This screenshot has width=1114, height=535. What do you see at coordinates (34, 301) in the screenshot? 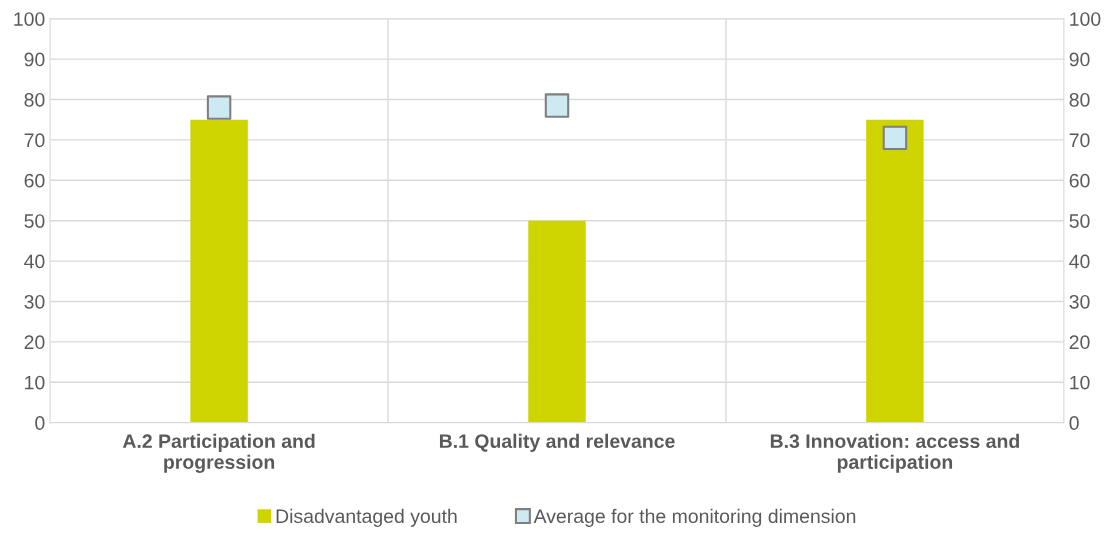
I see `y-tick-label: 30` at bounding box center [34, 301].